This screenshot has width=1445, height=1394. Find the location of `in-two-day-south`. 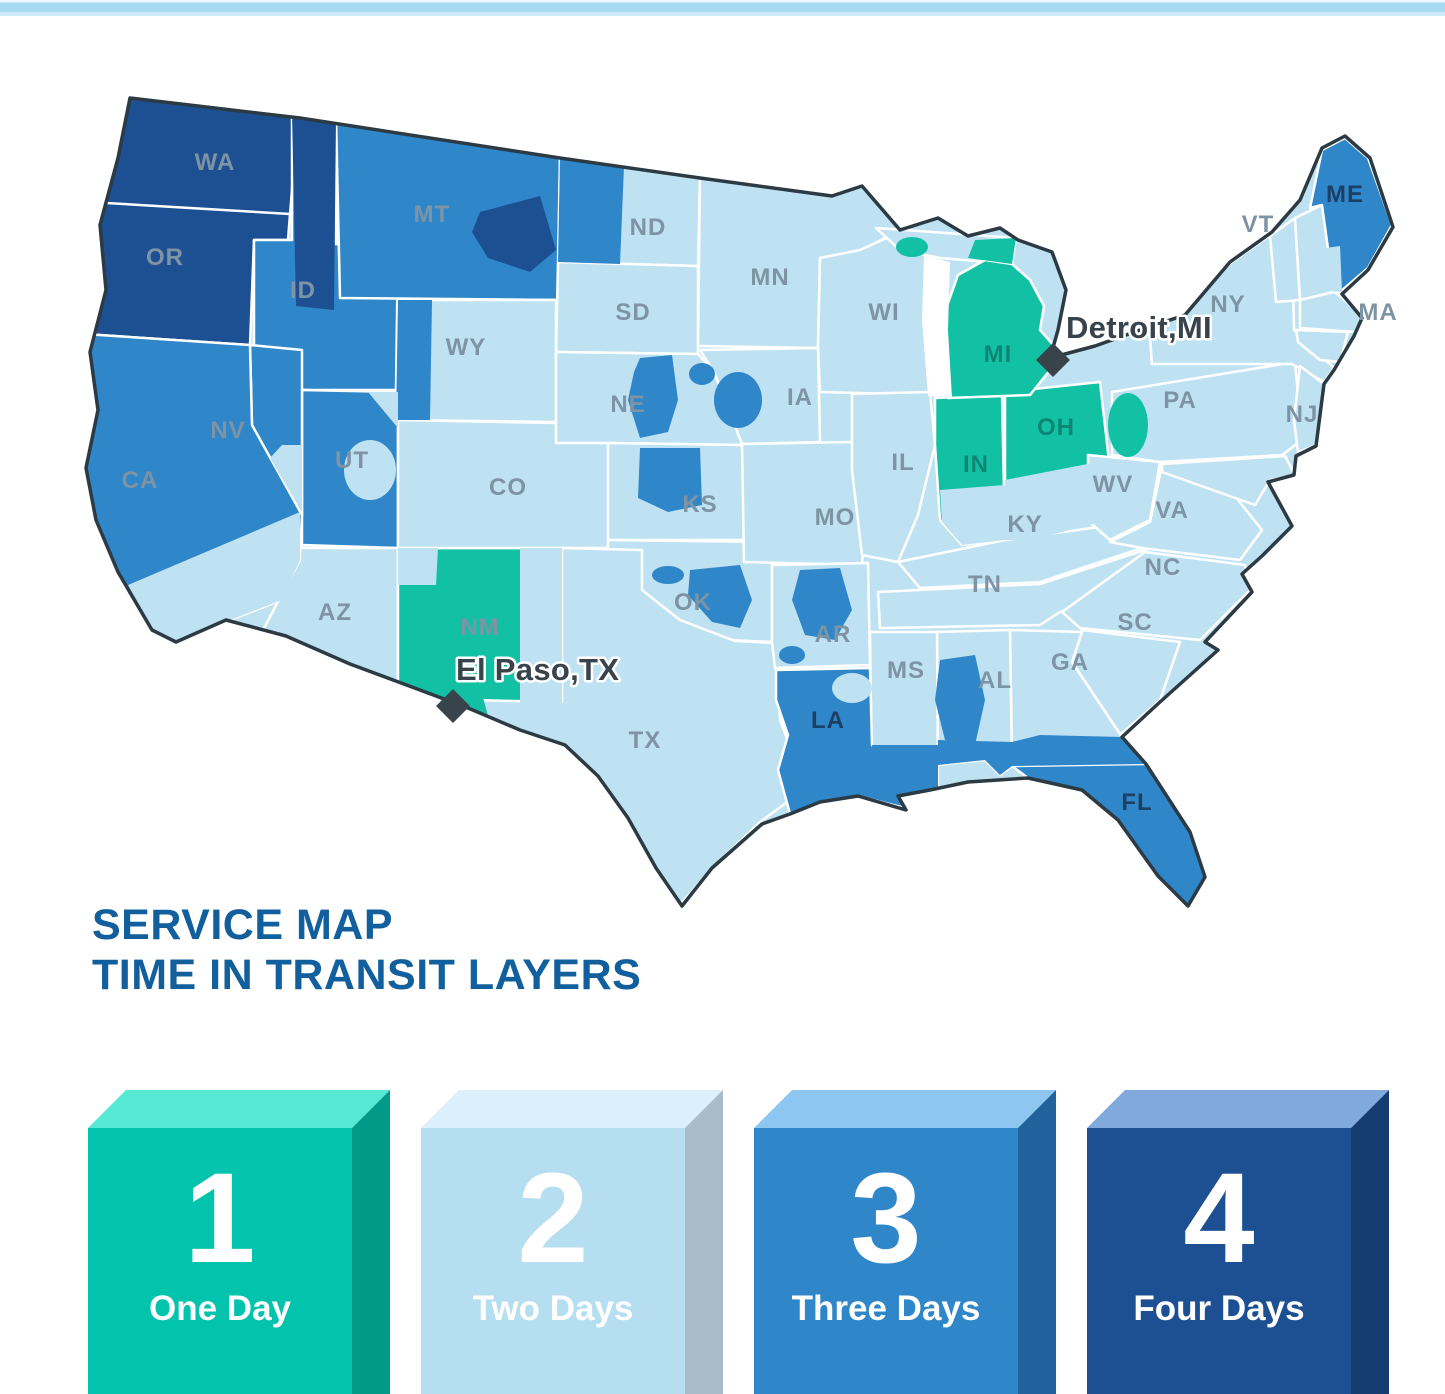

in-two-day-south is located at coordinates (972, 515).